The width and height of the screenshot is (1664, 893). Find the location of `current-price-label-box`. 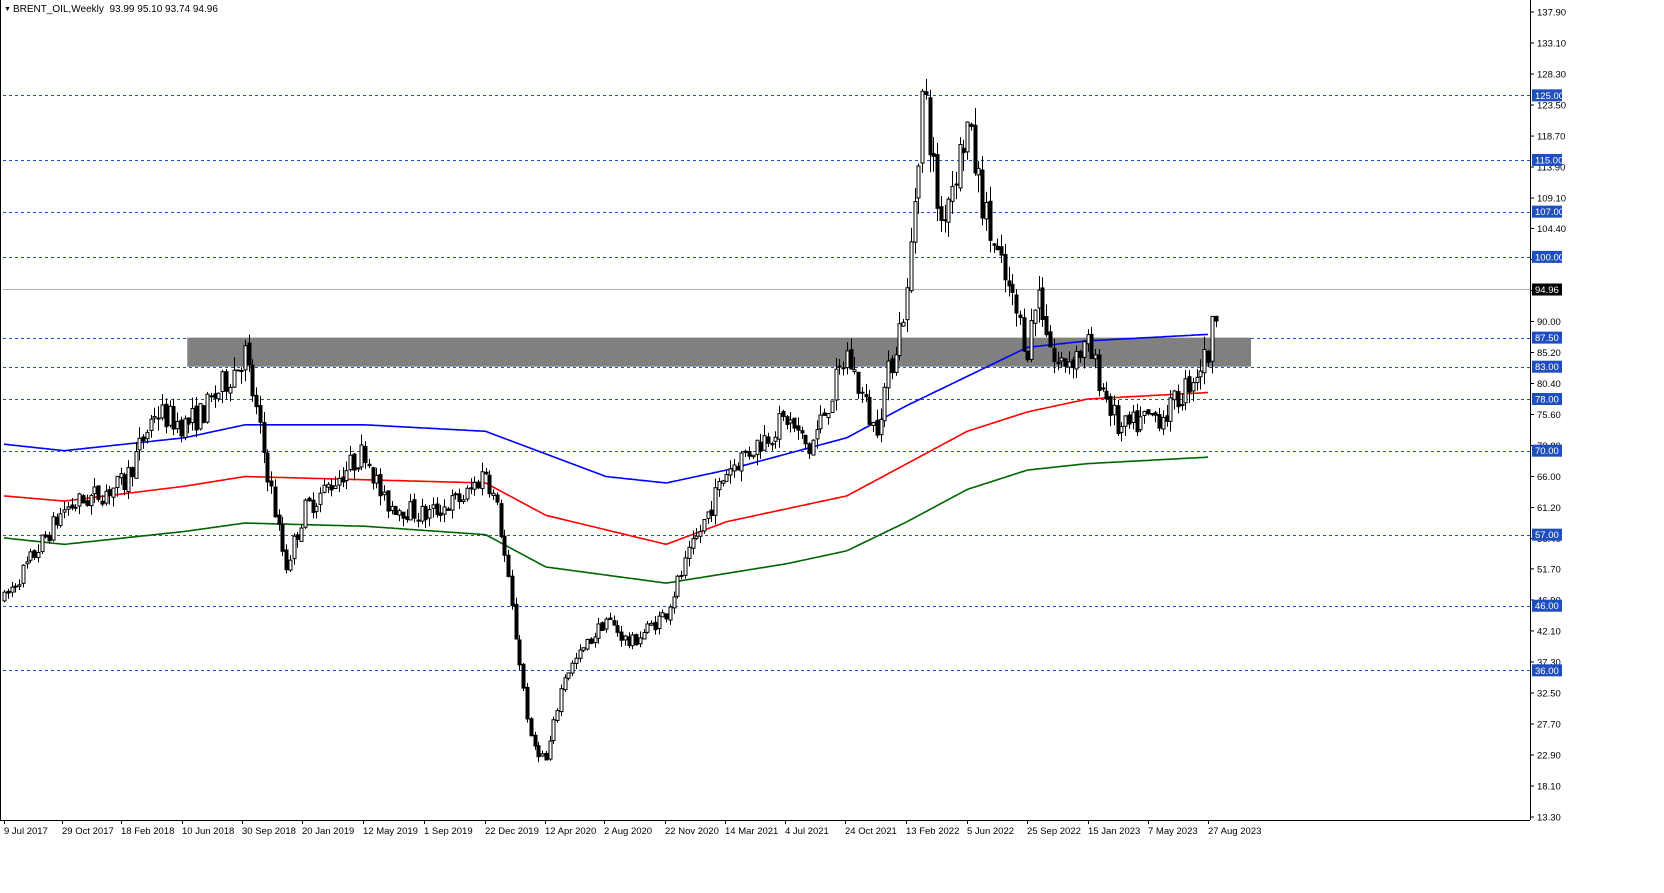

current-price-label-box is located at coordinates (1547, 289).